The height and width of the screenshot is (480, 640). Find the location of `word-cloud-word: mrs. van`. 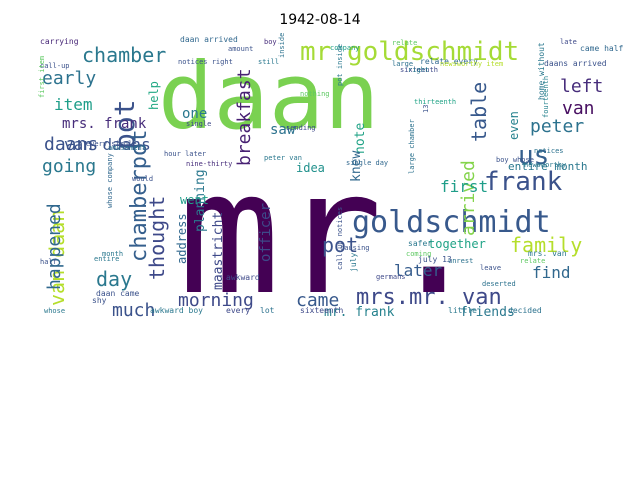

word-cloud-word: mrs. van is located at coordinates (547, 253).